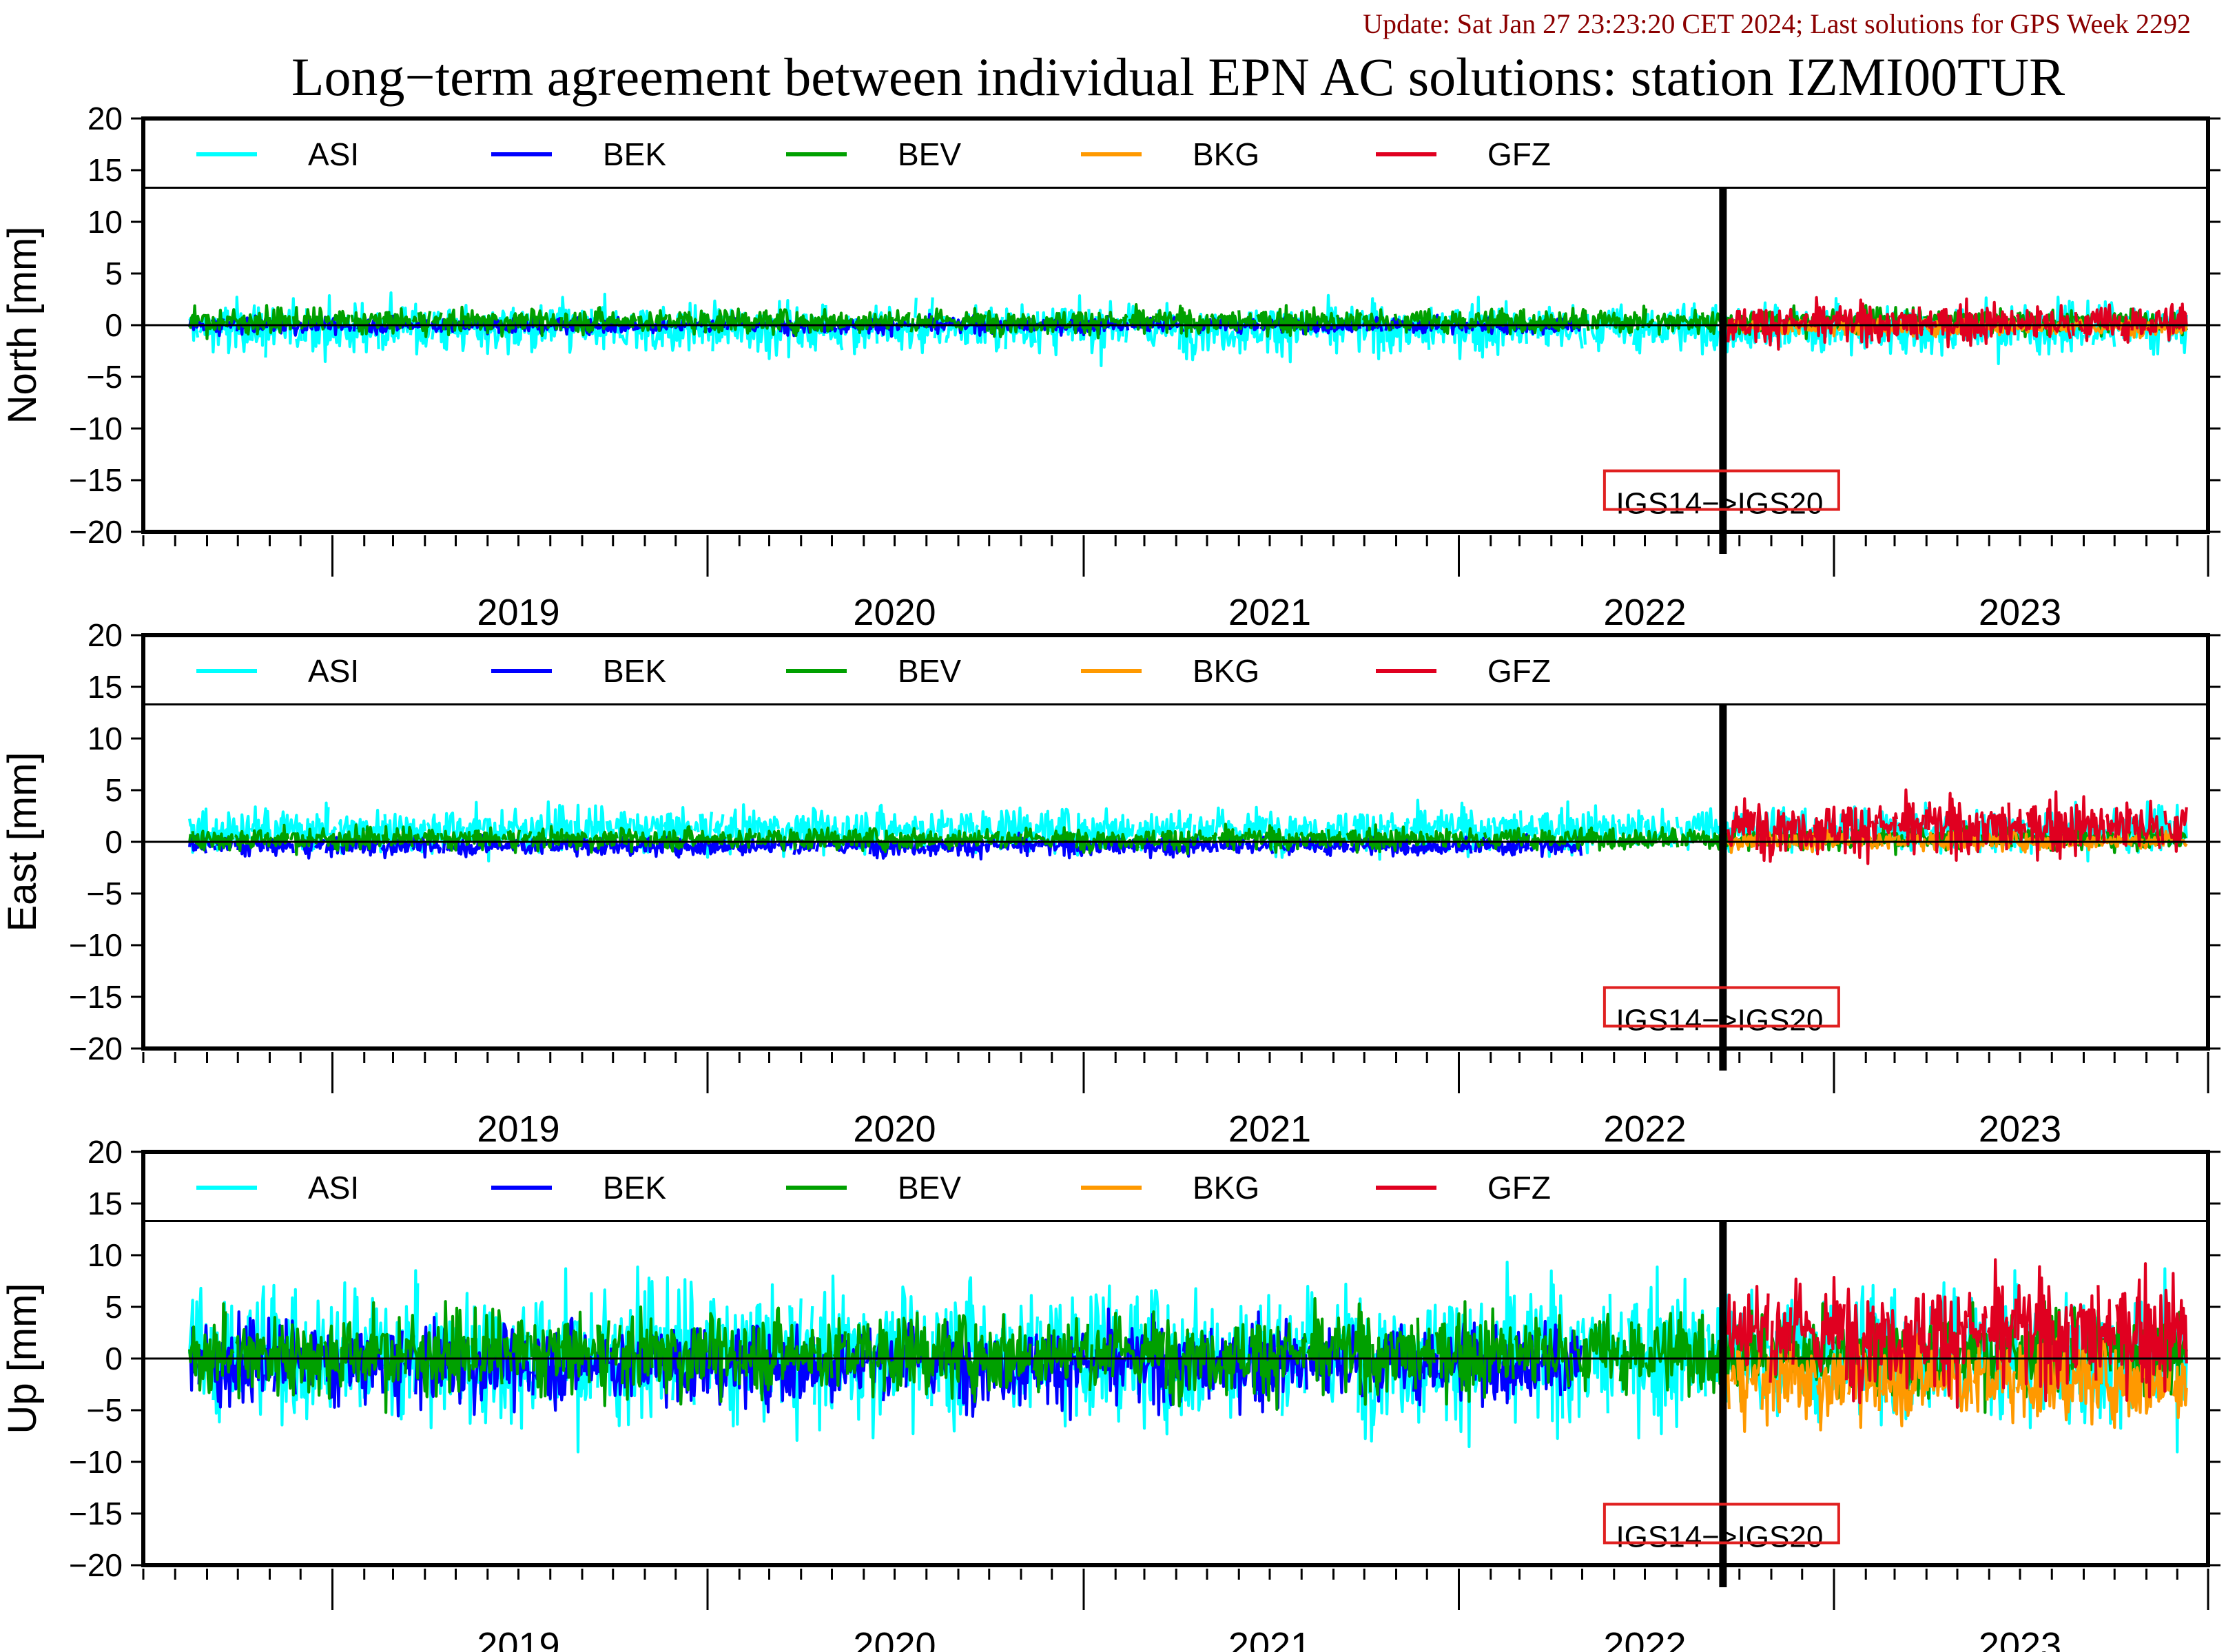  I want to click on y-axis-label: Up [mm], so click(22, 1358).